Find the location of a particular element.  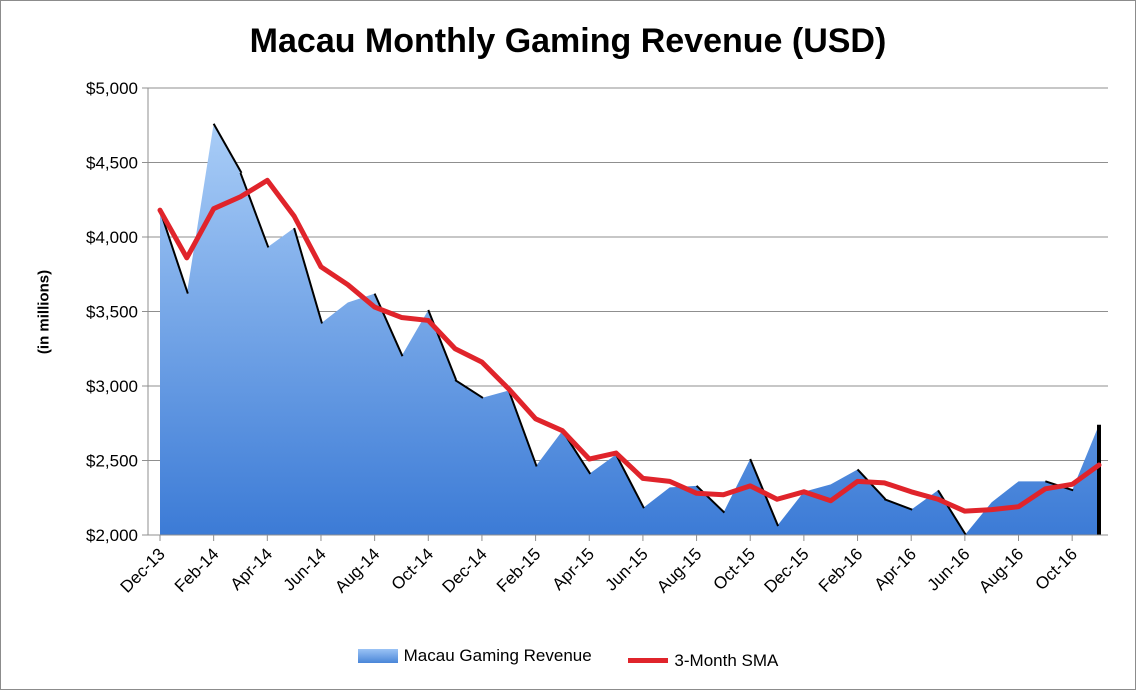

x-tick-label: Feb-14 is located at coordinates (197, 570).